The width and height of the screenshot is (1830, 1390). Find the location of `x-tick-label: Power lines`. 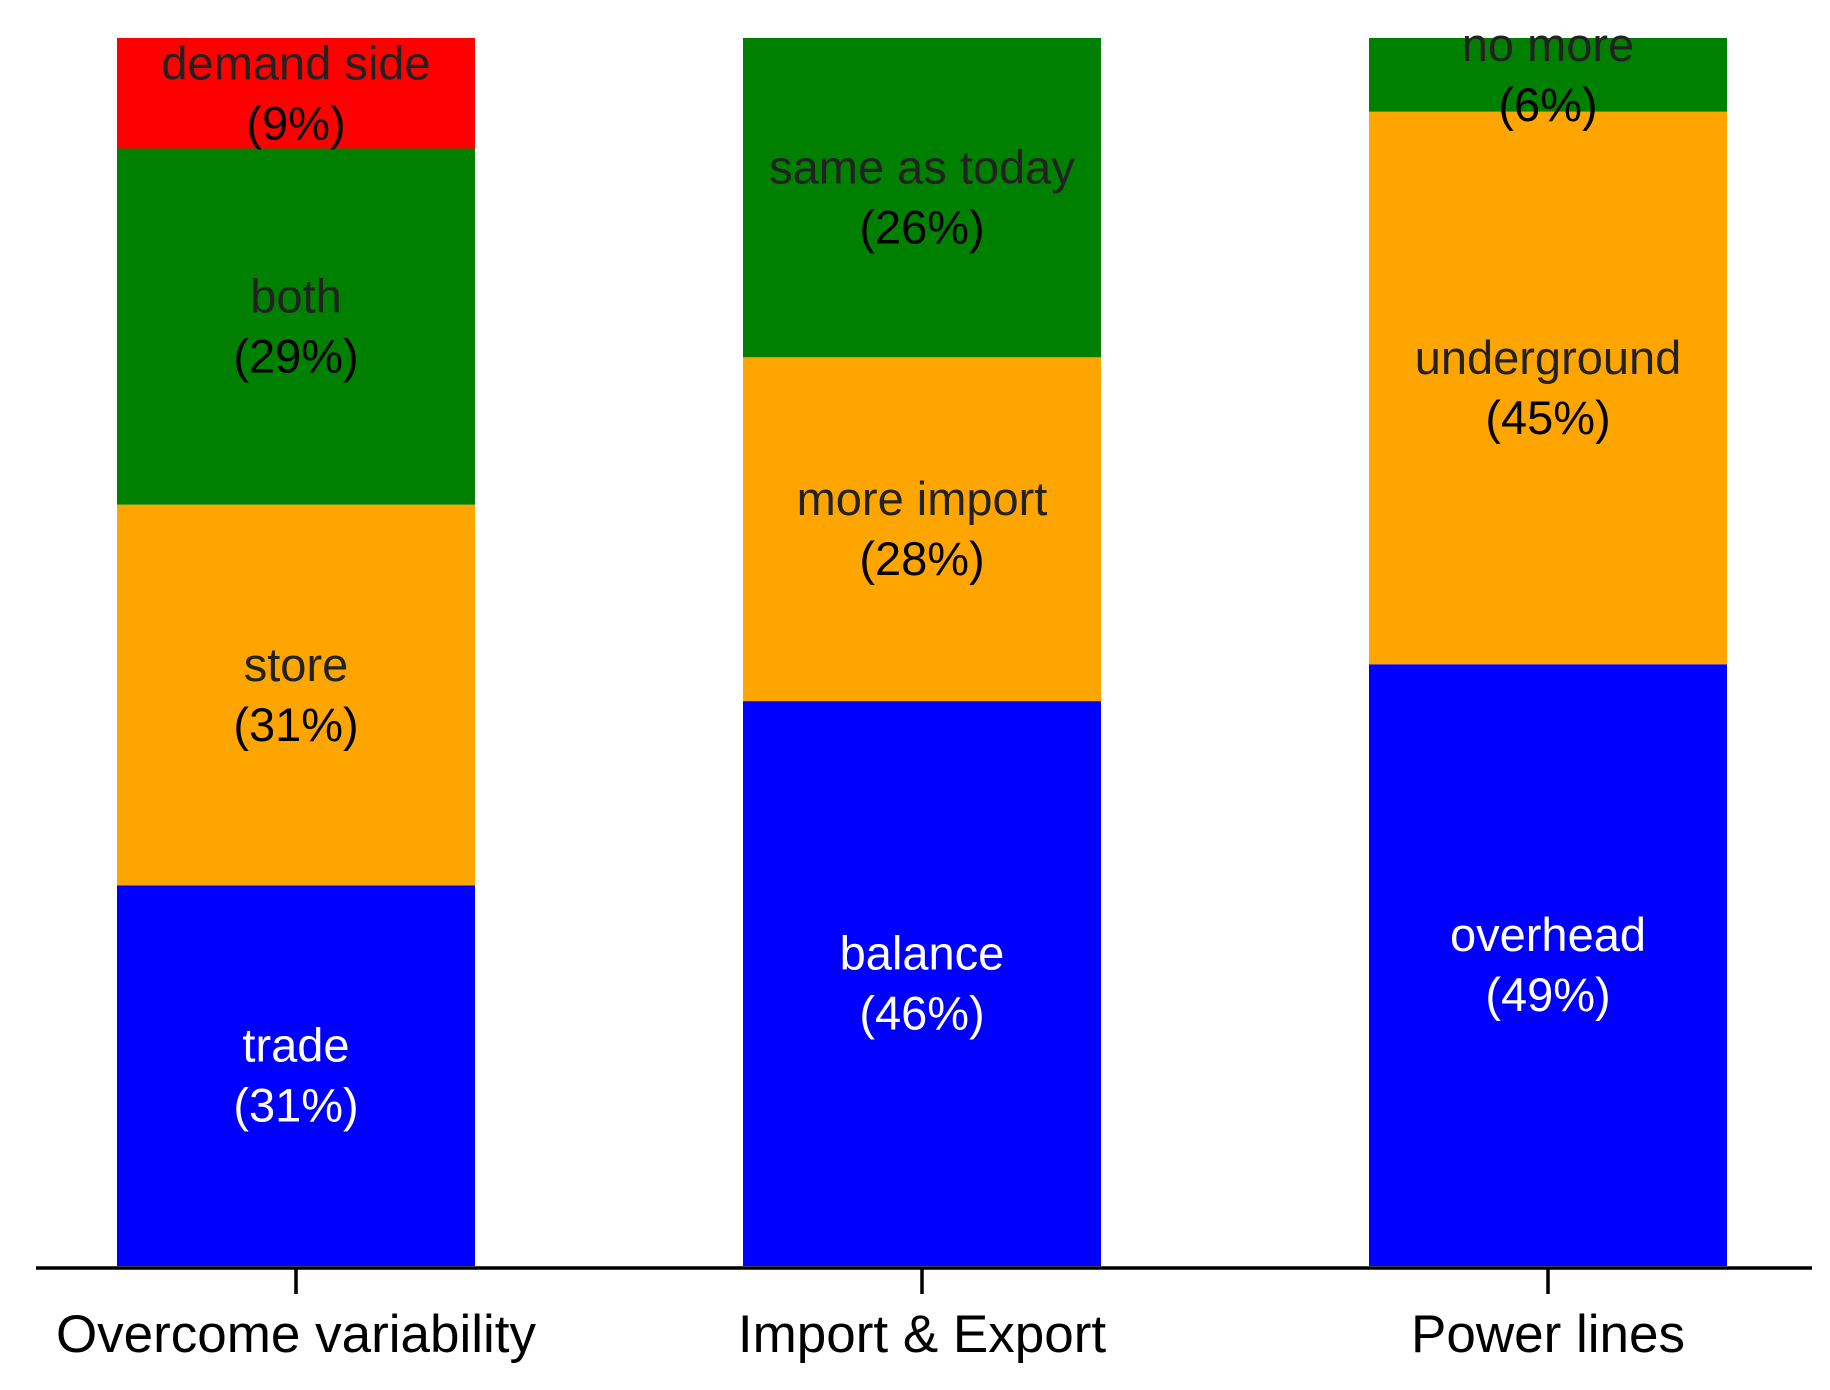

x-tick-label: Power lines is located at coordinates (1548, 1334).